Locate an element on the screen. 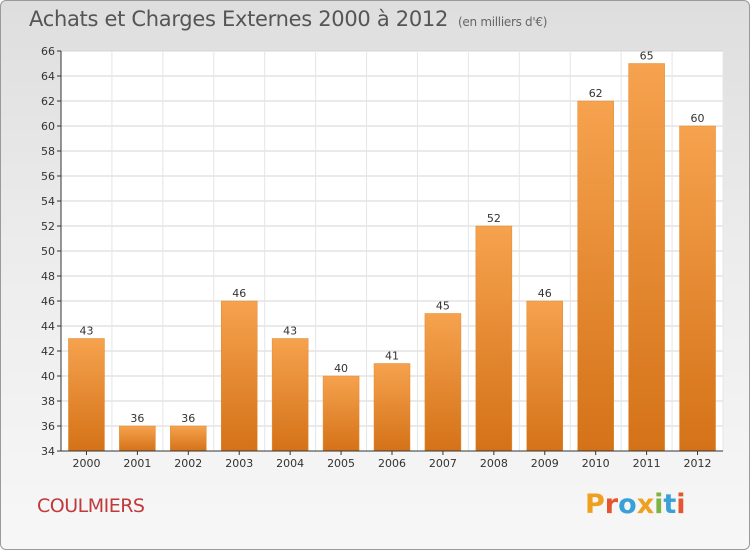 The image size is (750, 550). data-label: 41 is located at coordinates (392, 356).